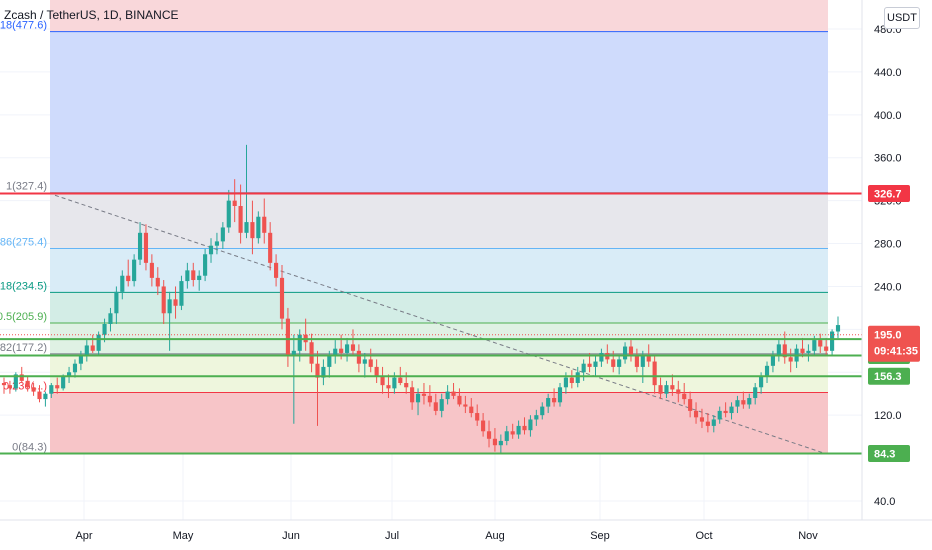  I want to click on y-tick-label: 440.0, so click(888, 73).